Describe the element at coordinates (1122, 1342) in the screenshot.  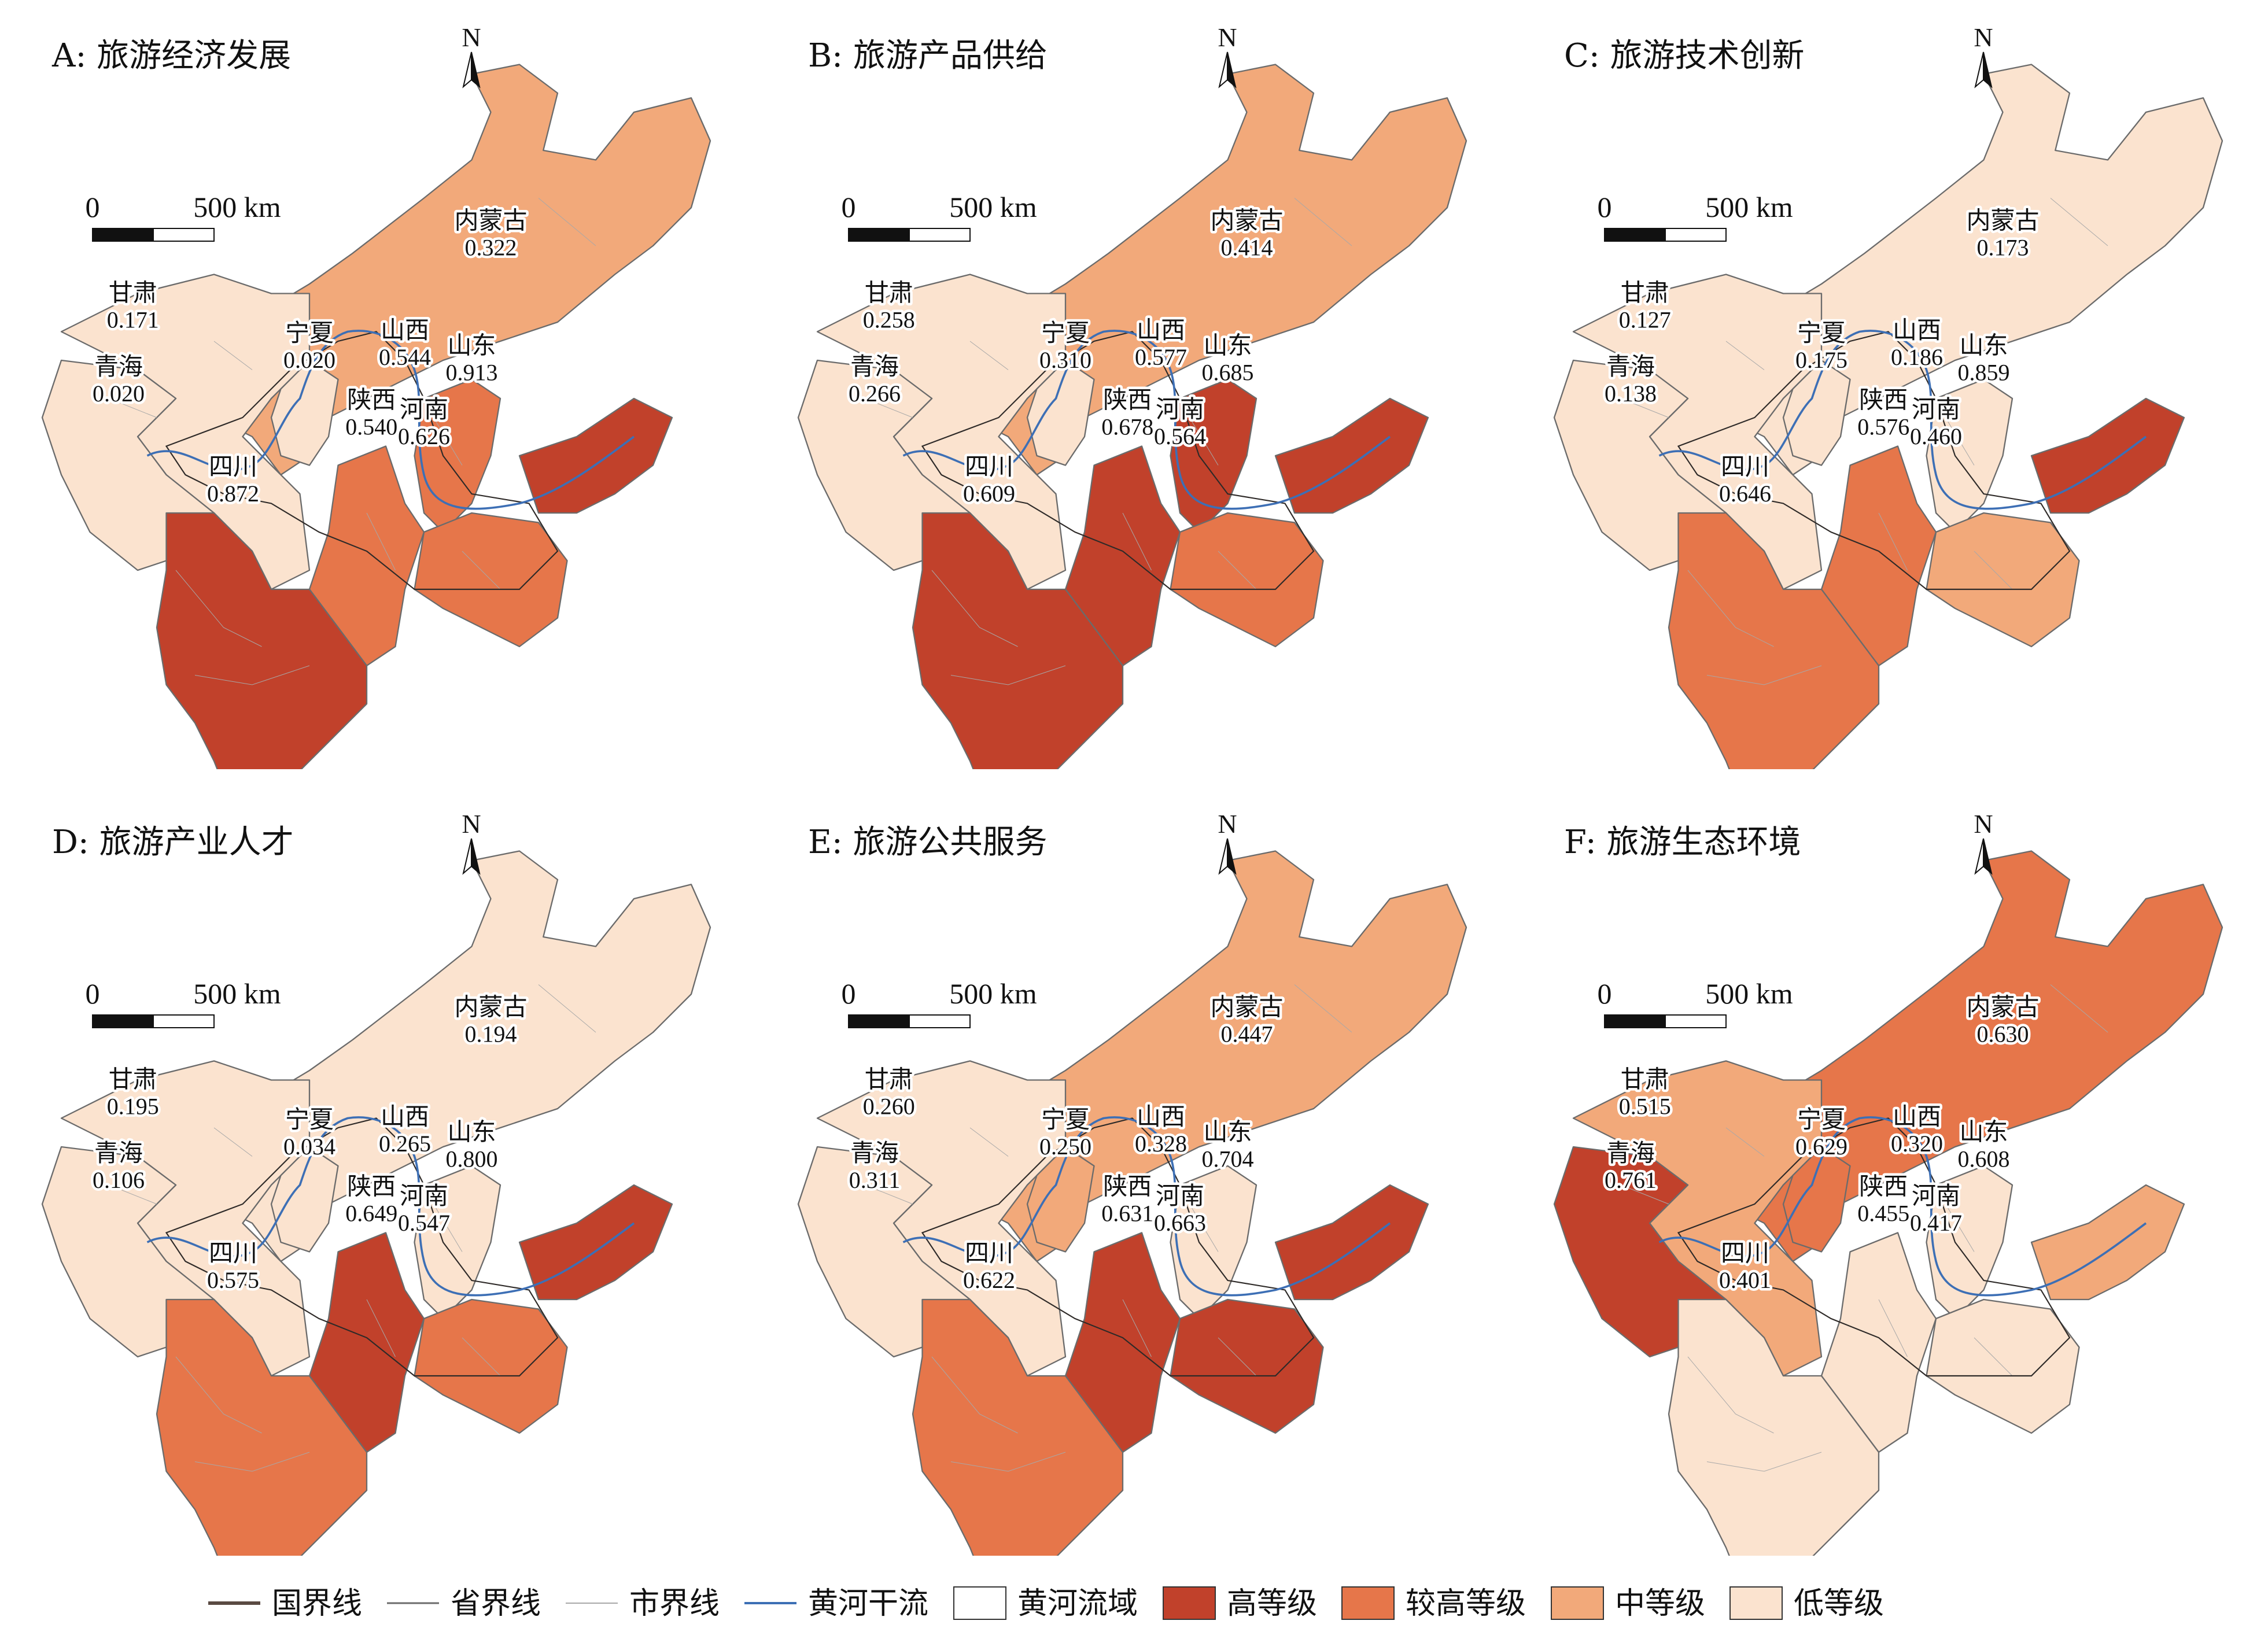
I see `province-region-shaanxi` at that location.